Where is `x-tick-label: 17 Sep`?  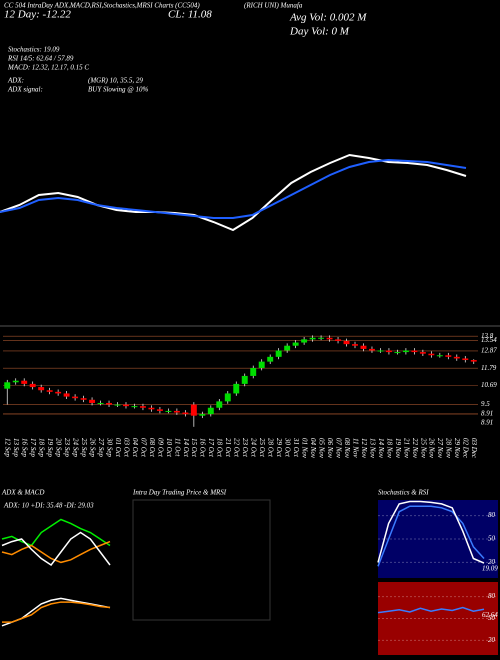
x-tick-label: 17 Sep is located at coordinates (33, 447).